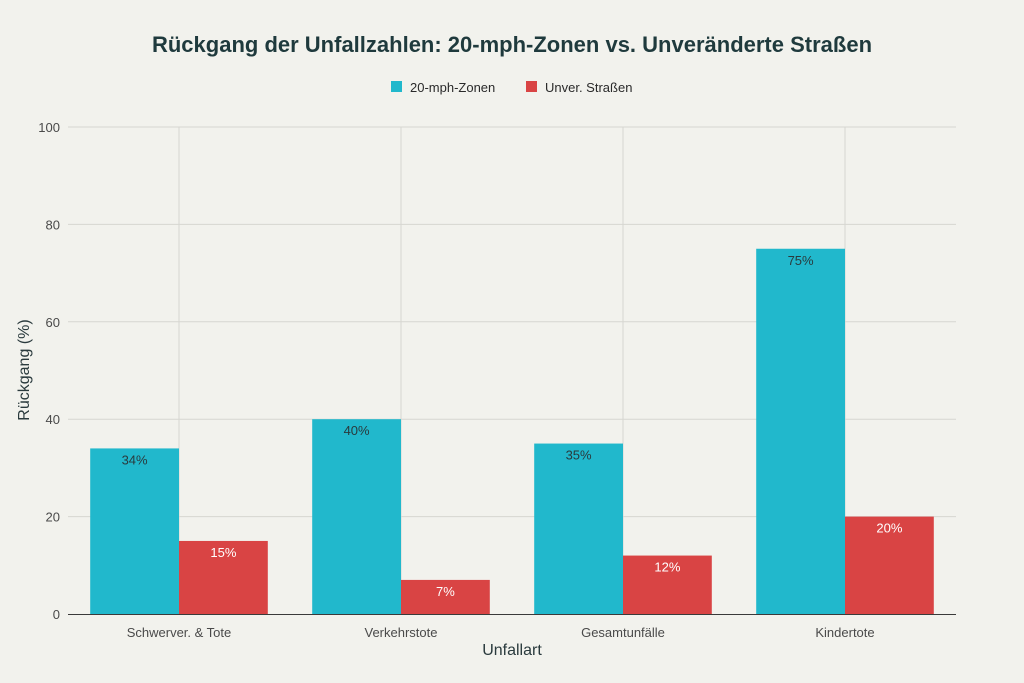 Image resolution: width=1024 pixels, height=683 pixels. Describe the element at coordinates (889, 528) in the screenshot. I see `bar-value-label: 20%` at that location.